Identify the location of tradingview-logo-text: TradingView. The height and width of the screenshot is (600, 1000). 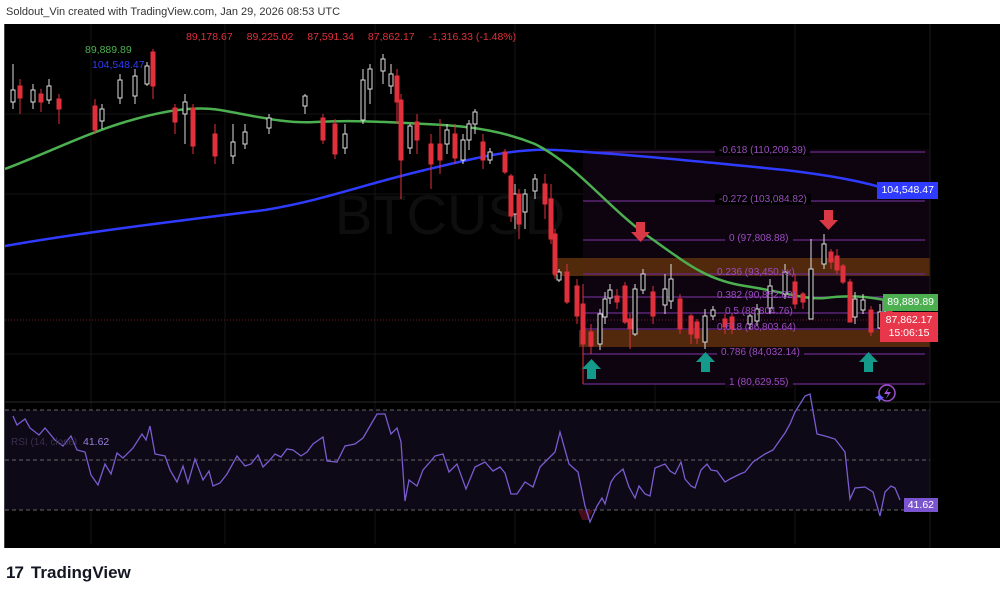
(80, 572).